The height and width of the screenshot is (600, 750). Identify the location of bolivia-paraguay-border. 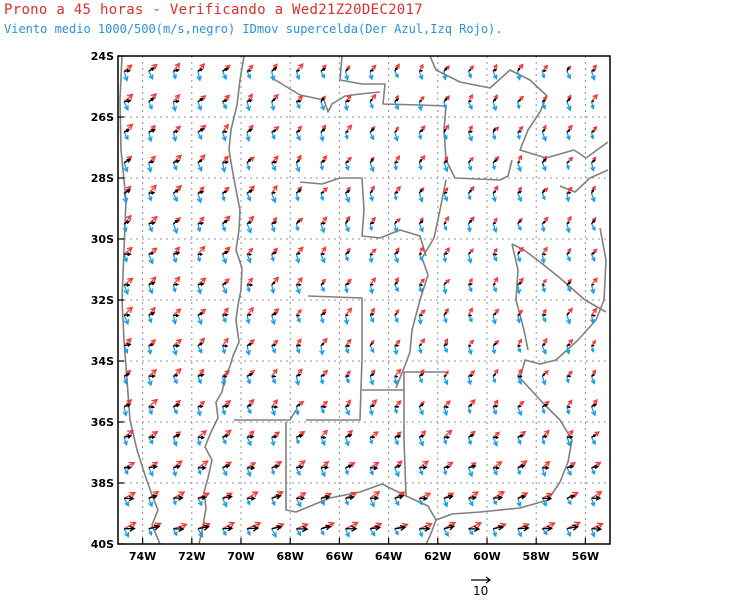
(326, 95).